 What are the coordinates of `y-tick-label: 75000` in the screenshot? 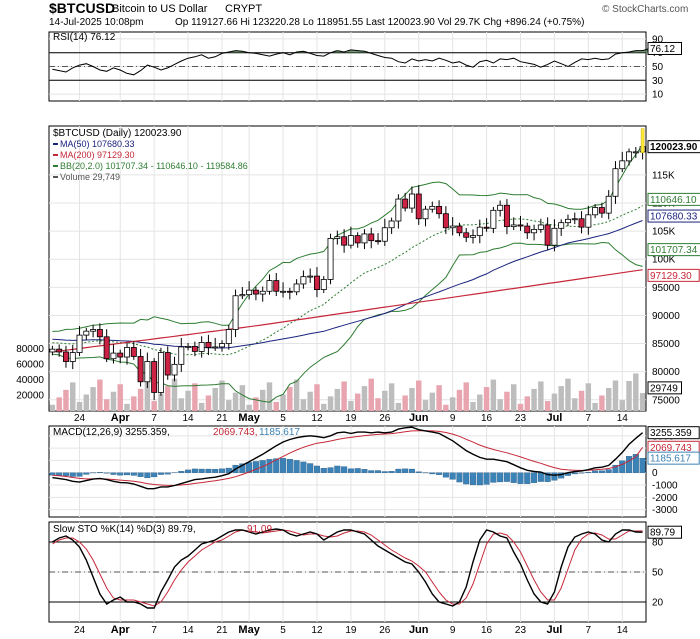 It's located at (666, 400).